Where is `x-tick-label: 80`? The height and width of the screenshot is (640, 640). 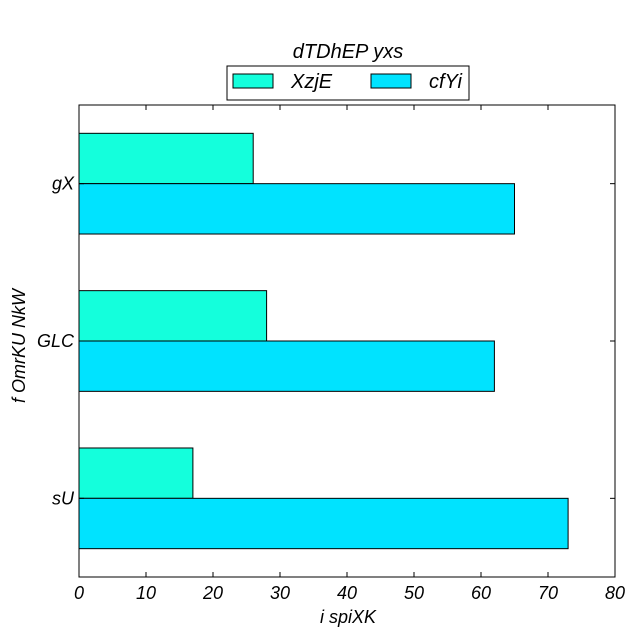
x-tick-label: 80 is located at coordinates (615, 593).